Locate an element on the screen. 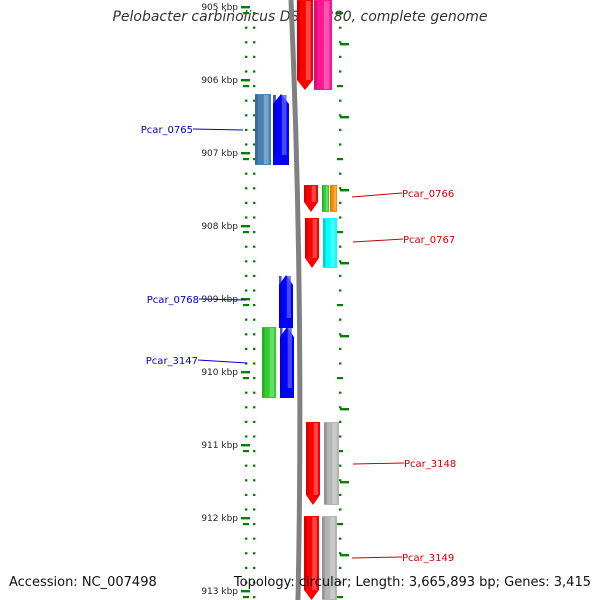  ruler-label: 909 kbp is located at coordinates (219, 300).